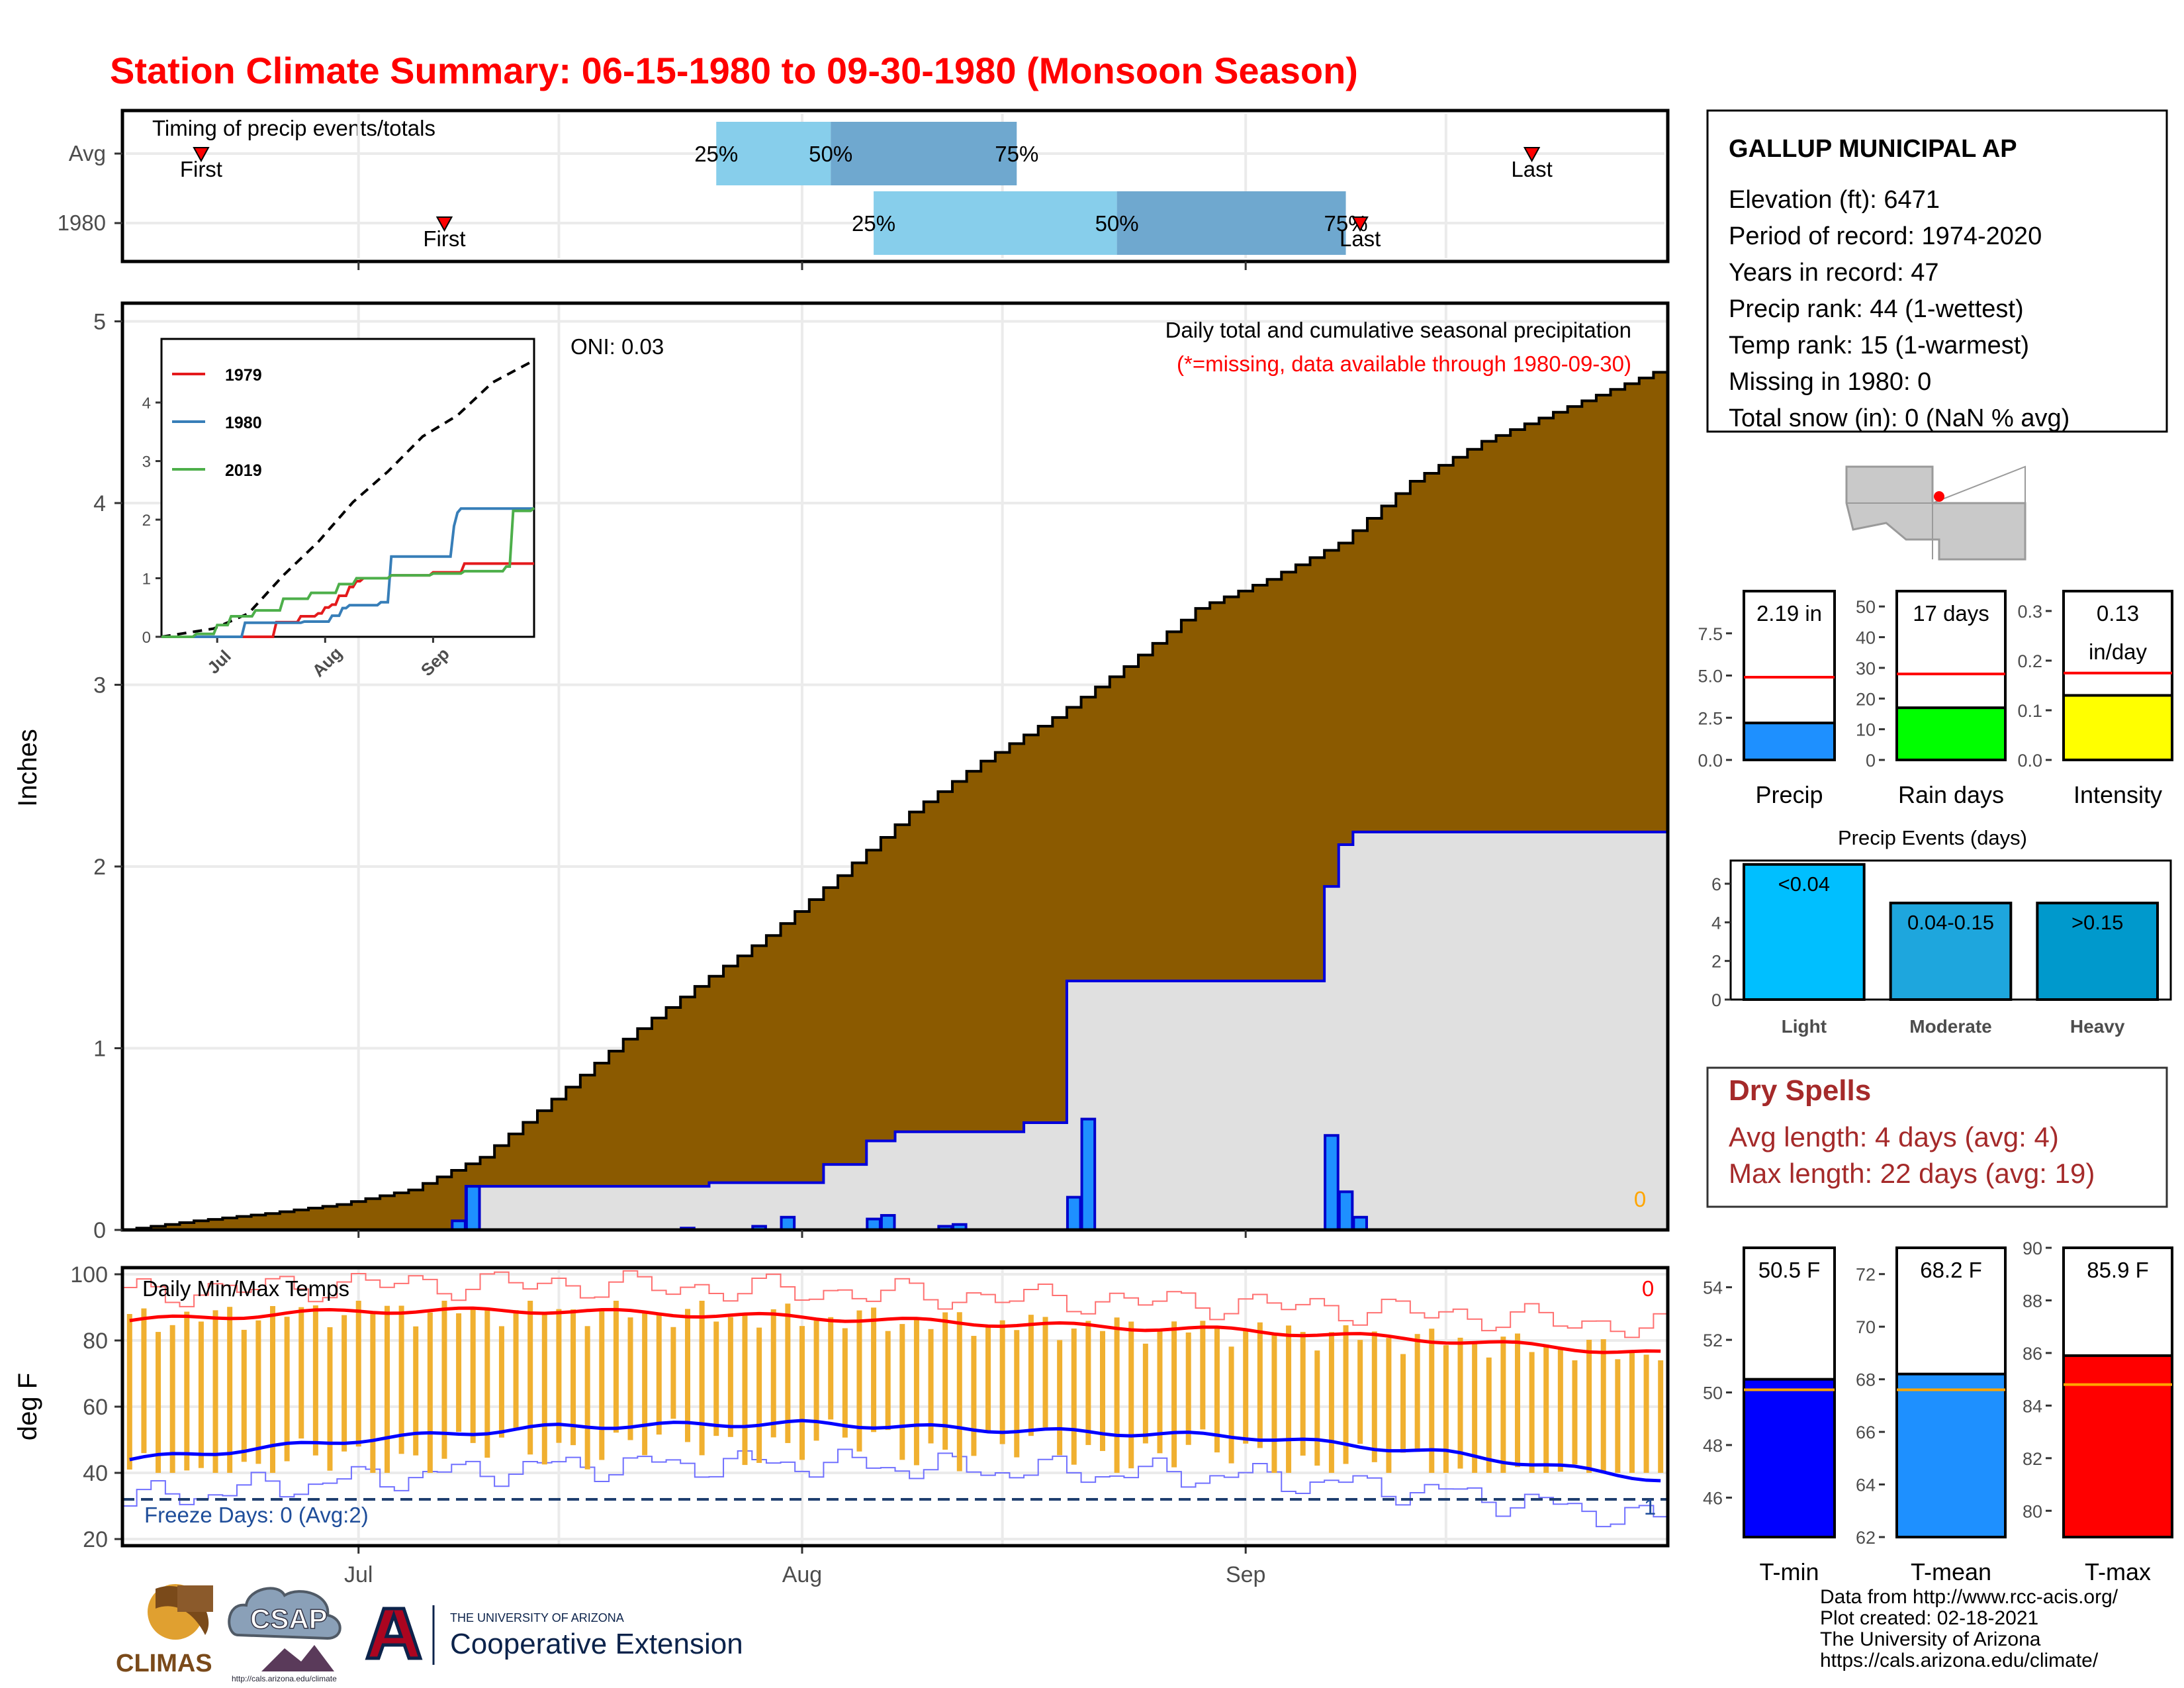 The image size is (2184, 1688). What do you see at coordinates (1789, 1270) in the screenshot?
I see `small-tmin-value-label-0: 50.5 F` at bounding box center [1789, 1270].